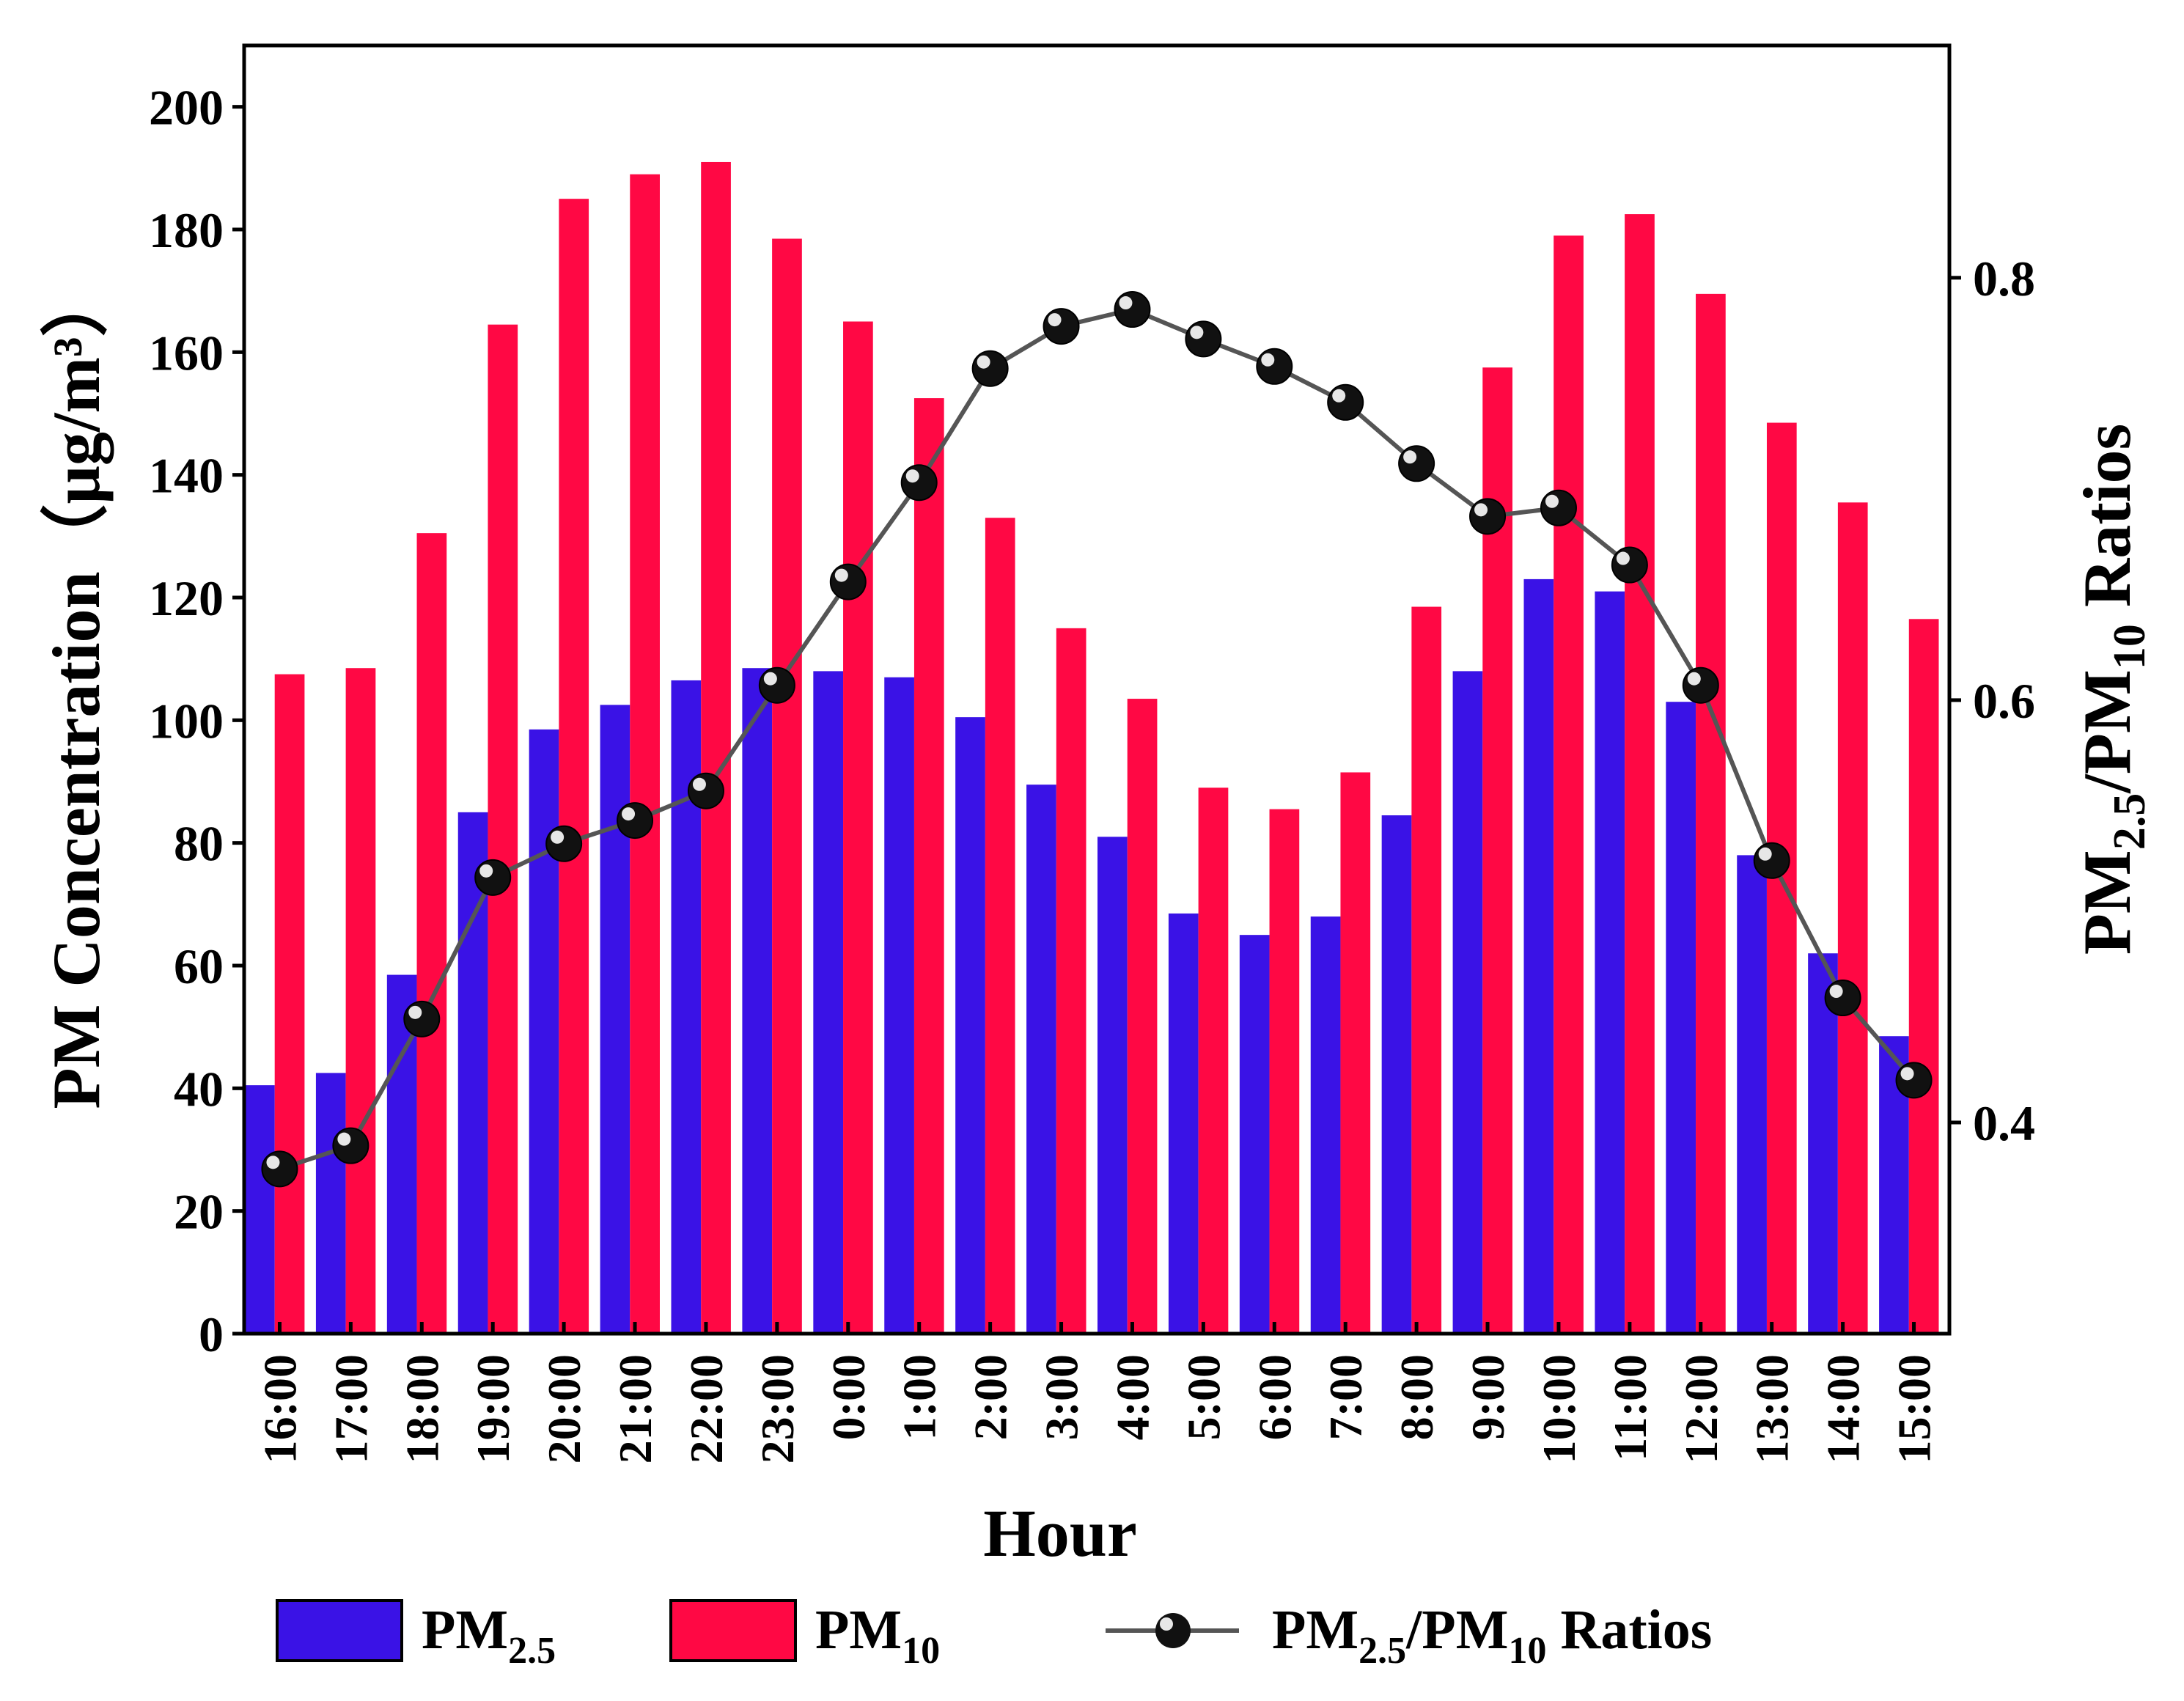 This screenshot has width=2184, height=1701. Describe the element at coordinates (186, 476) in the screenshot. I see `y-tick-label: 140` at that location.